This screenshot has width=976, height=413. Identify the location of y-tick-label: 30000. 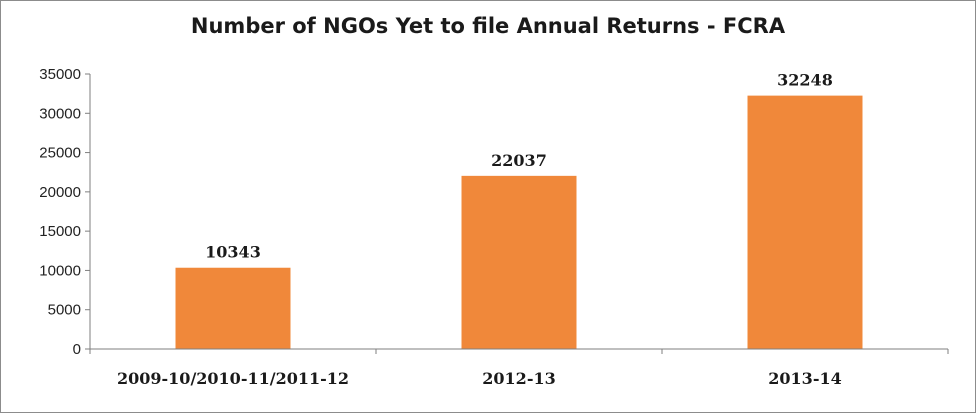
(60, 113).